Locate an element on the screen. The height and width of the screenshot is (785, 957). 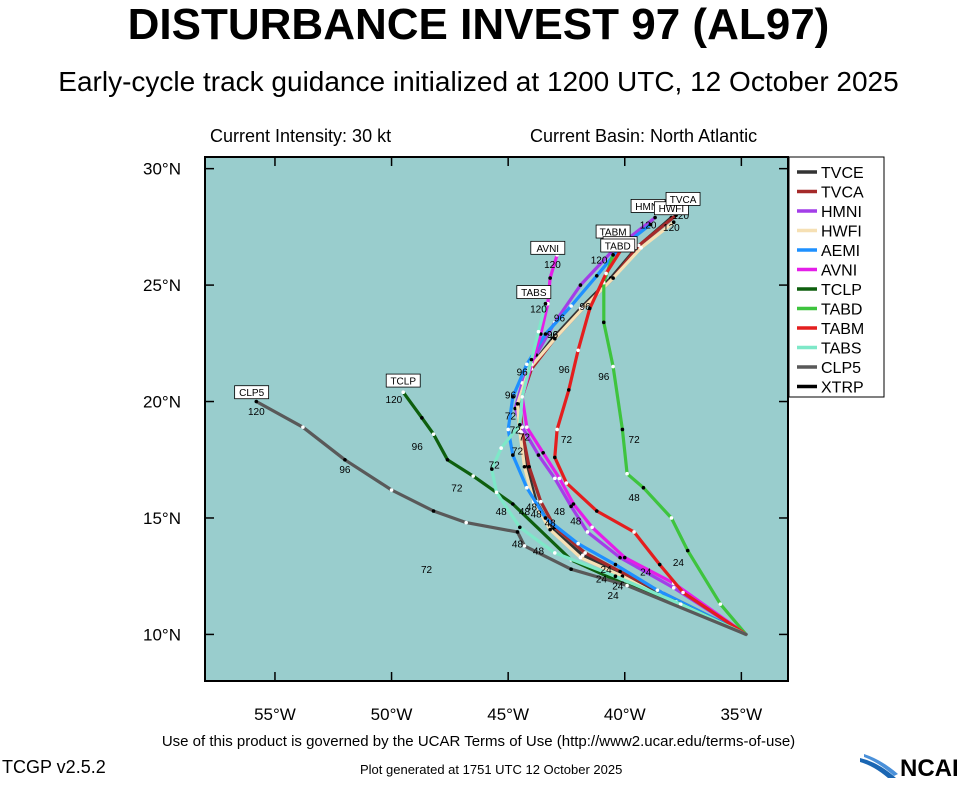
model-tag-label: TCLP is located at coordinates (403, 382).